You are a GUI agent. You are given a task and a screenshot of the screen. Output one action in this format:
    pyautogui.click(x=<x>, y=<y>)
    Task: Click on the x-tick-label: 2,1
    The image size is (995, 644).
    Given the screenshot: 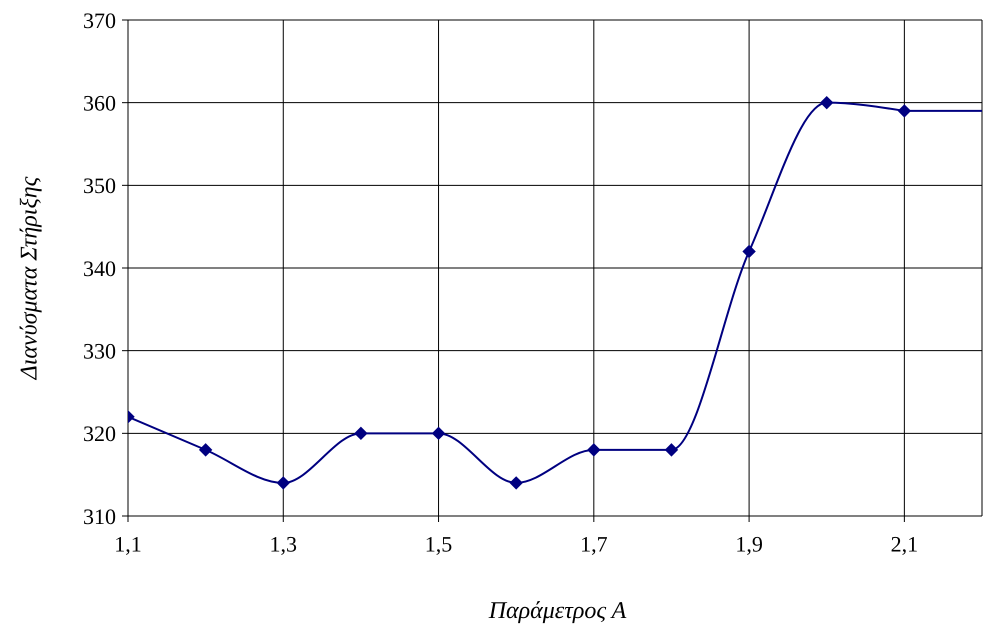 What is the action you would take?
    pyautogui.click(x=904, y=544)
    